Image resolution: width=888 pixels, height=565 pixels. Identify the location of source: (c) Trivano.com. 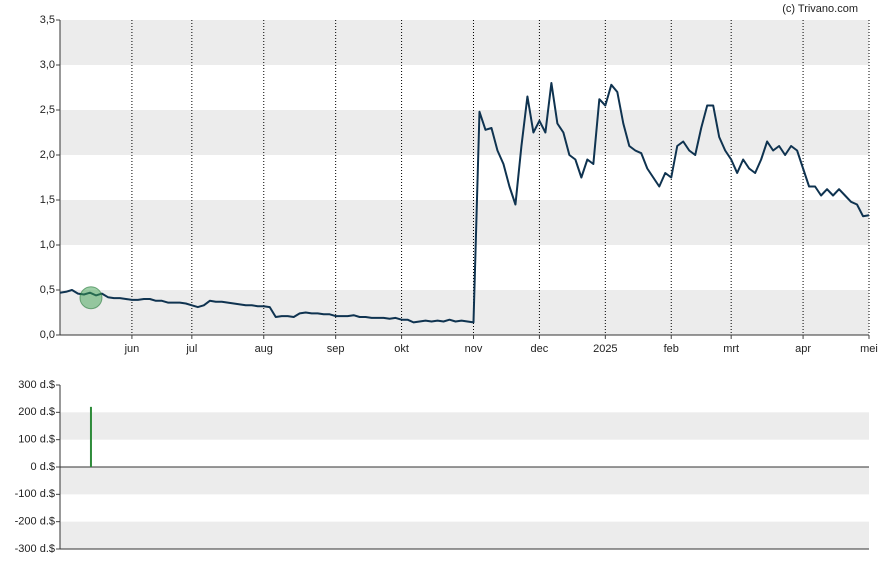
(820, 9).